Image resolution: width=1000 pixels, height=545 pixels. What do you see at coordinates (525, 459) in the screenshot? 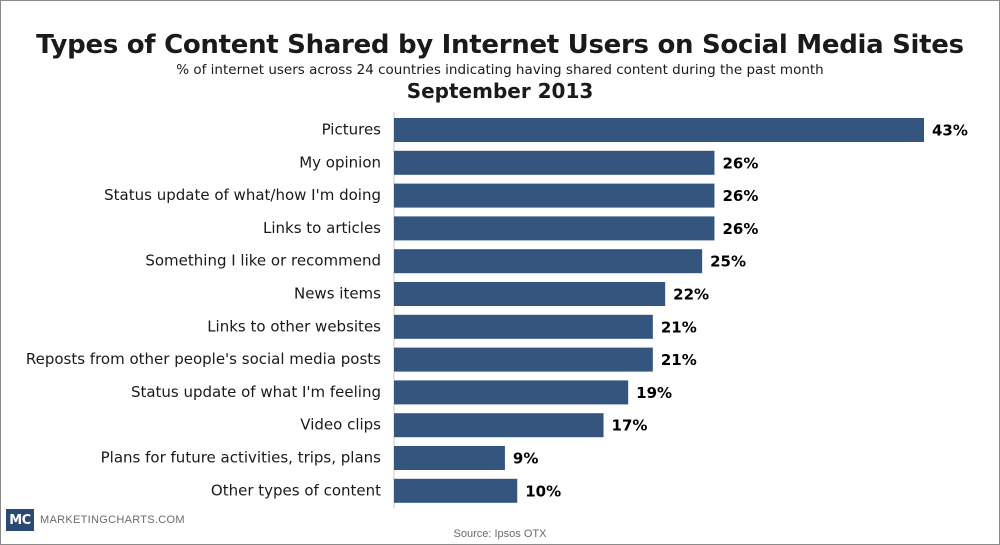
I see `value-label: 9%` at bounding box center [525, 459].